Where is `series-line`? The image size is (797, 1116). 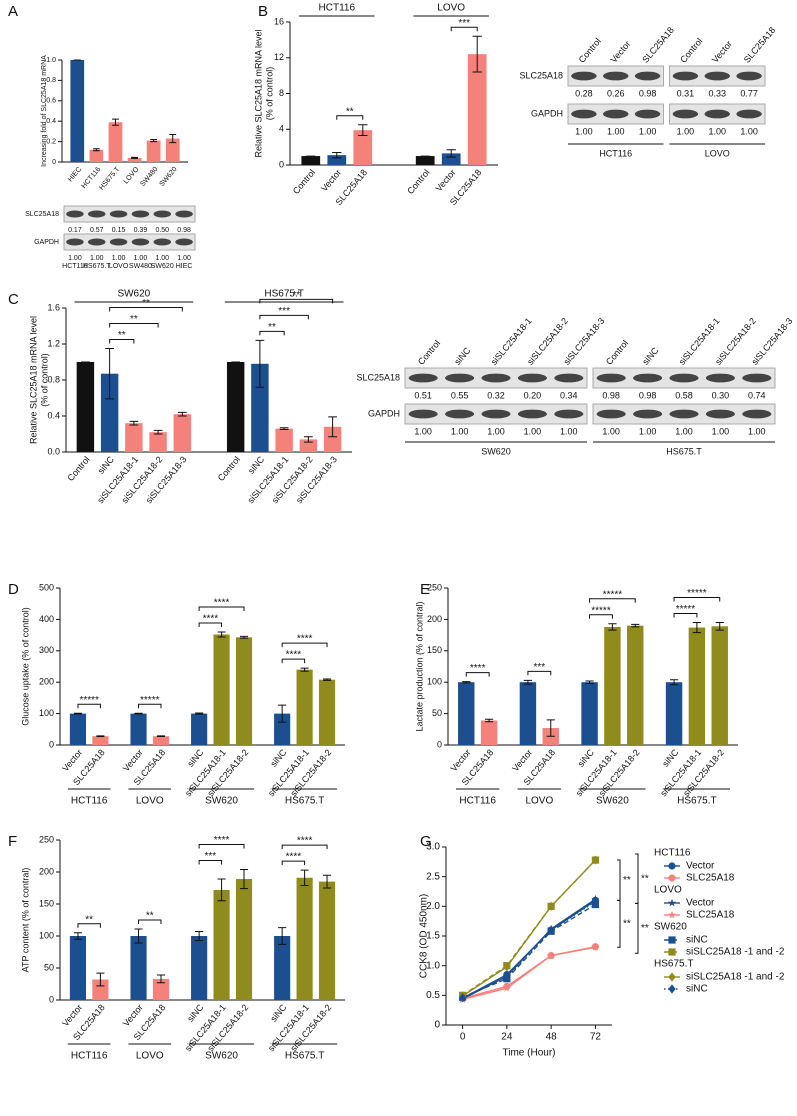 series-line is located at coordinates (529, 949).